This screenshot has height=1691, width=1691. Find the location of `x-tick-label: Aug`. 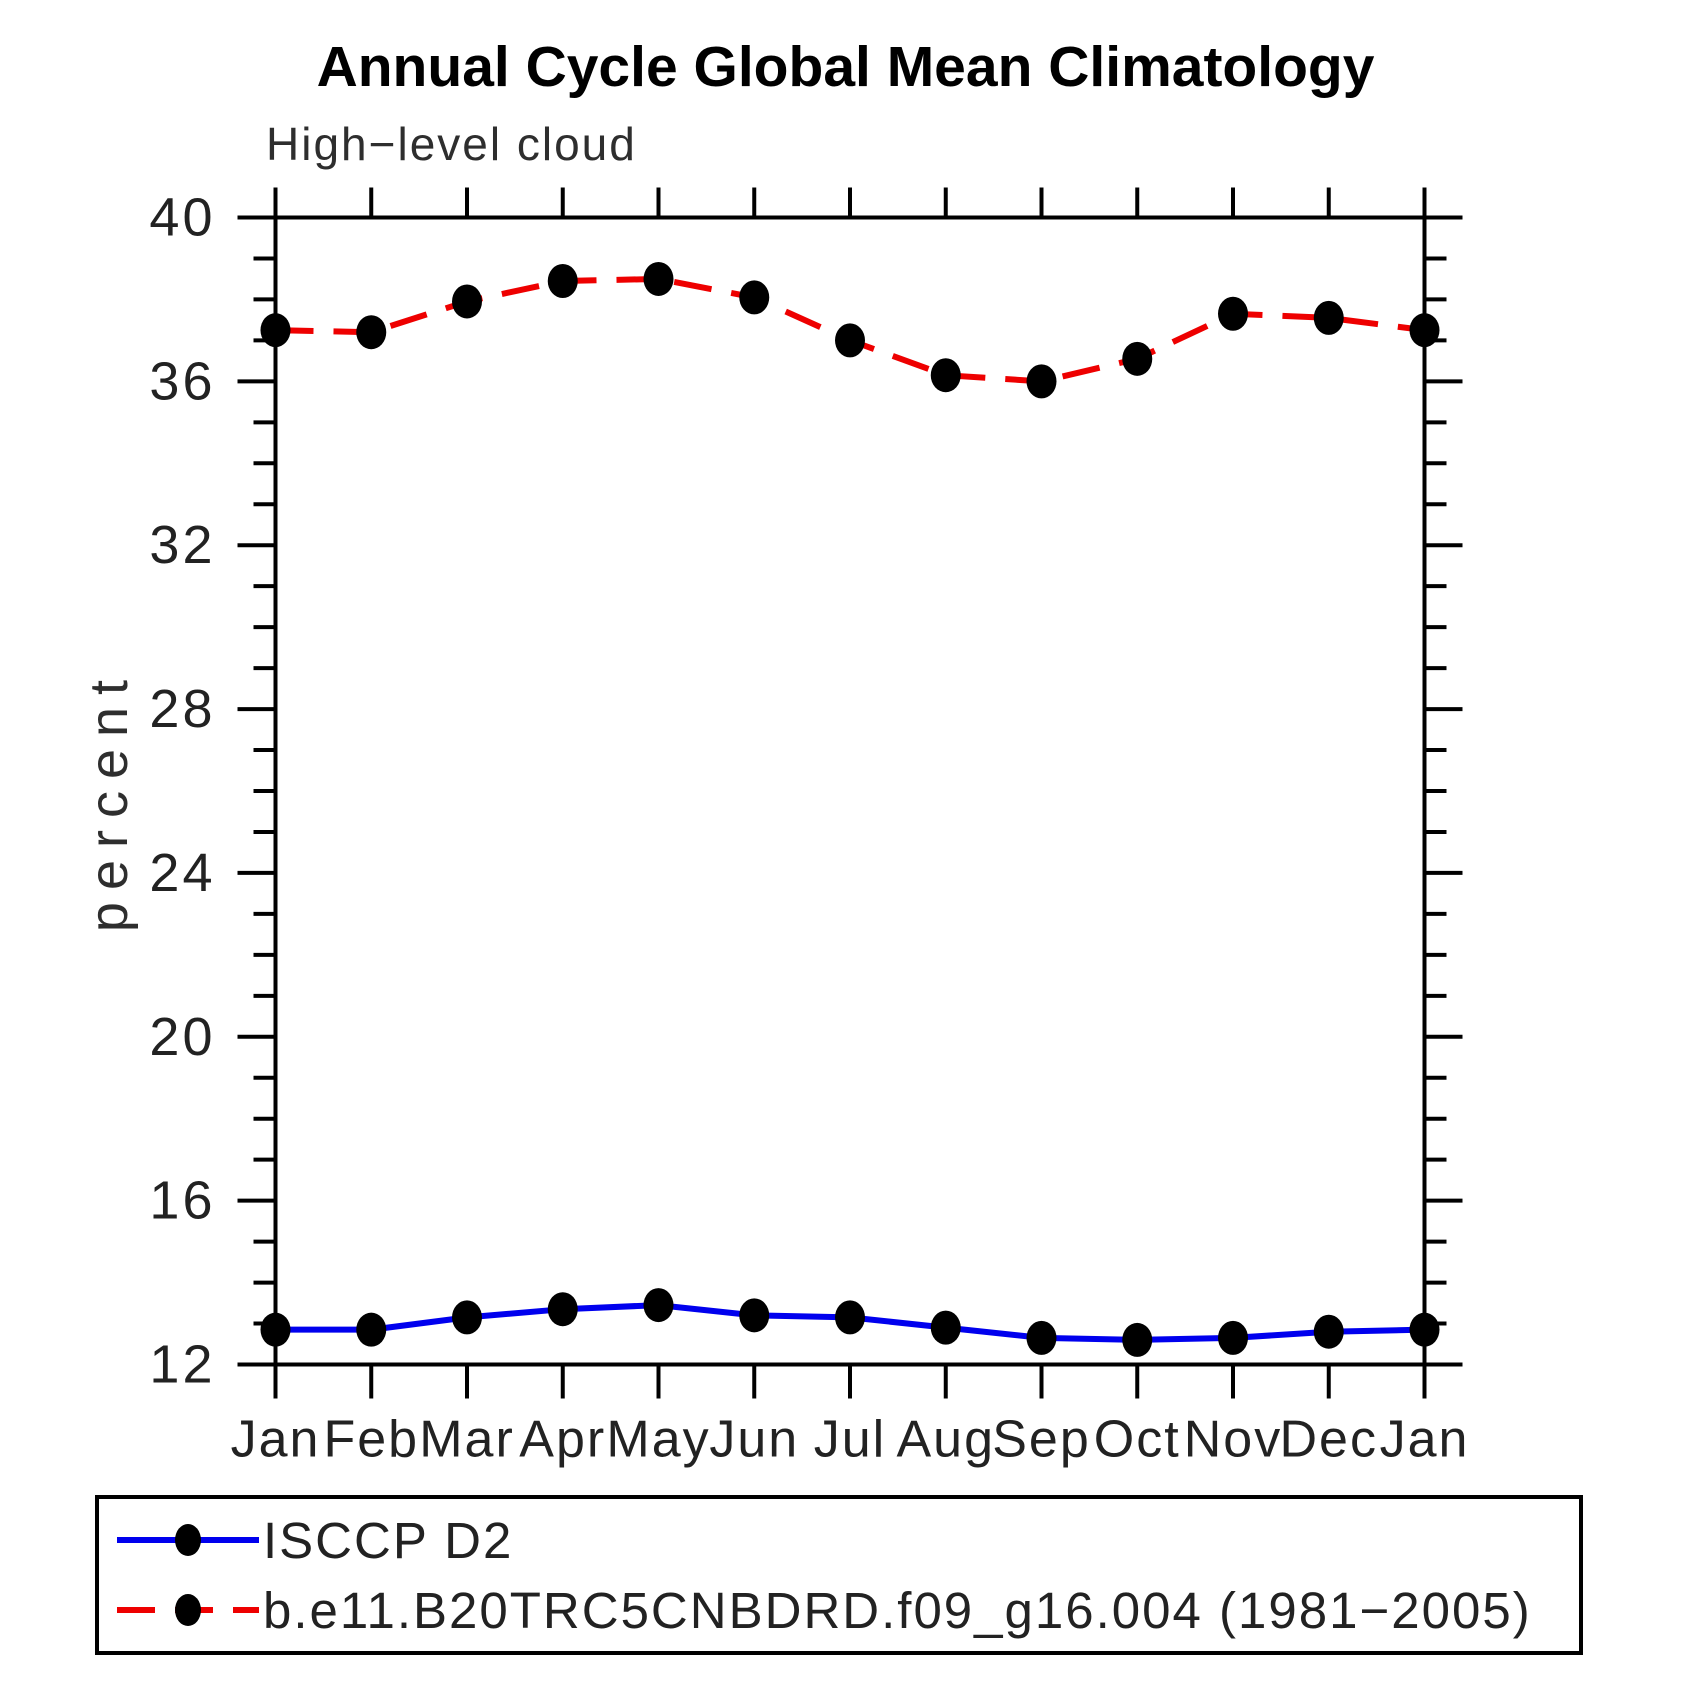

x-tick-label: Aug is located at coordinates (945, 1440).